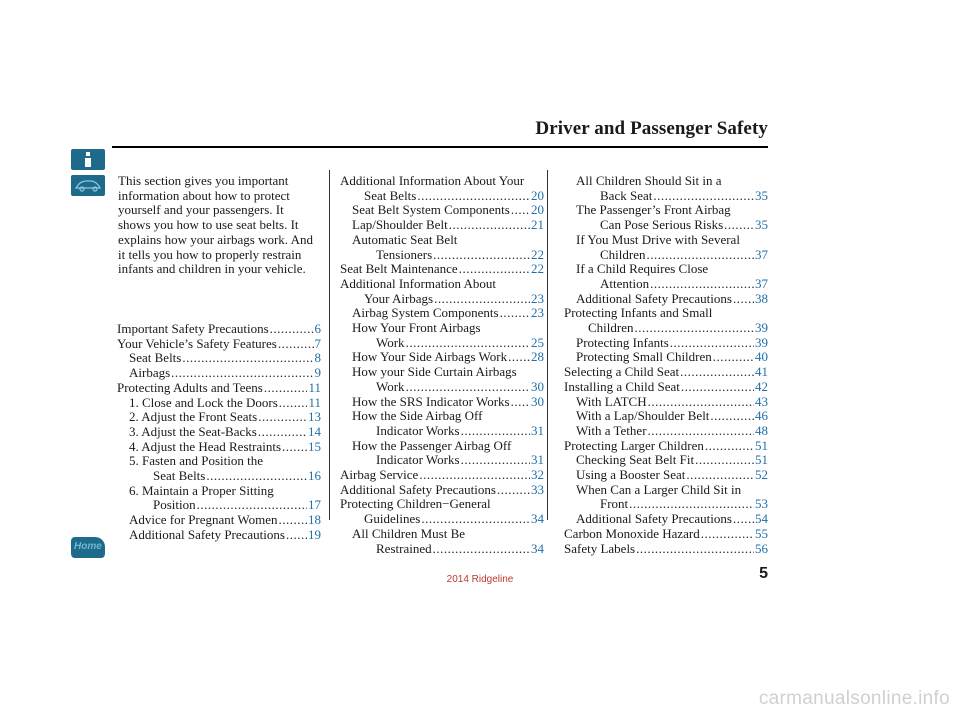 This screenshot has width=960, height=714. What do you see at coordinates (537, 357) in the screenshot?
I see `page-link: 28` at bounding box center [537, 357].